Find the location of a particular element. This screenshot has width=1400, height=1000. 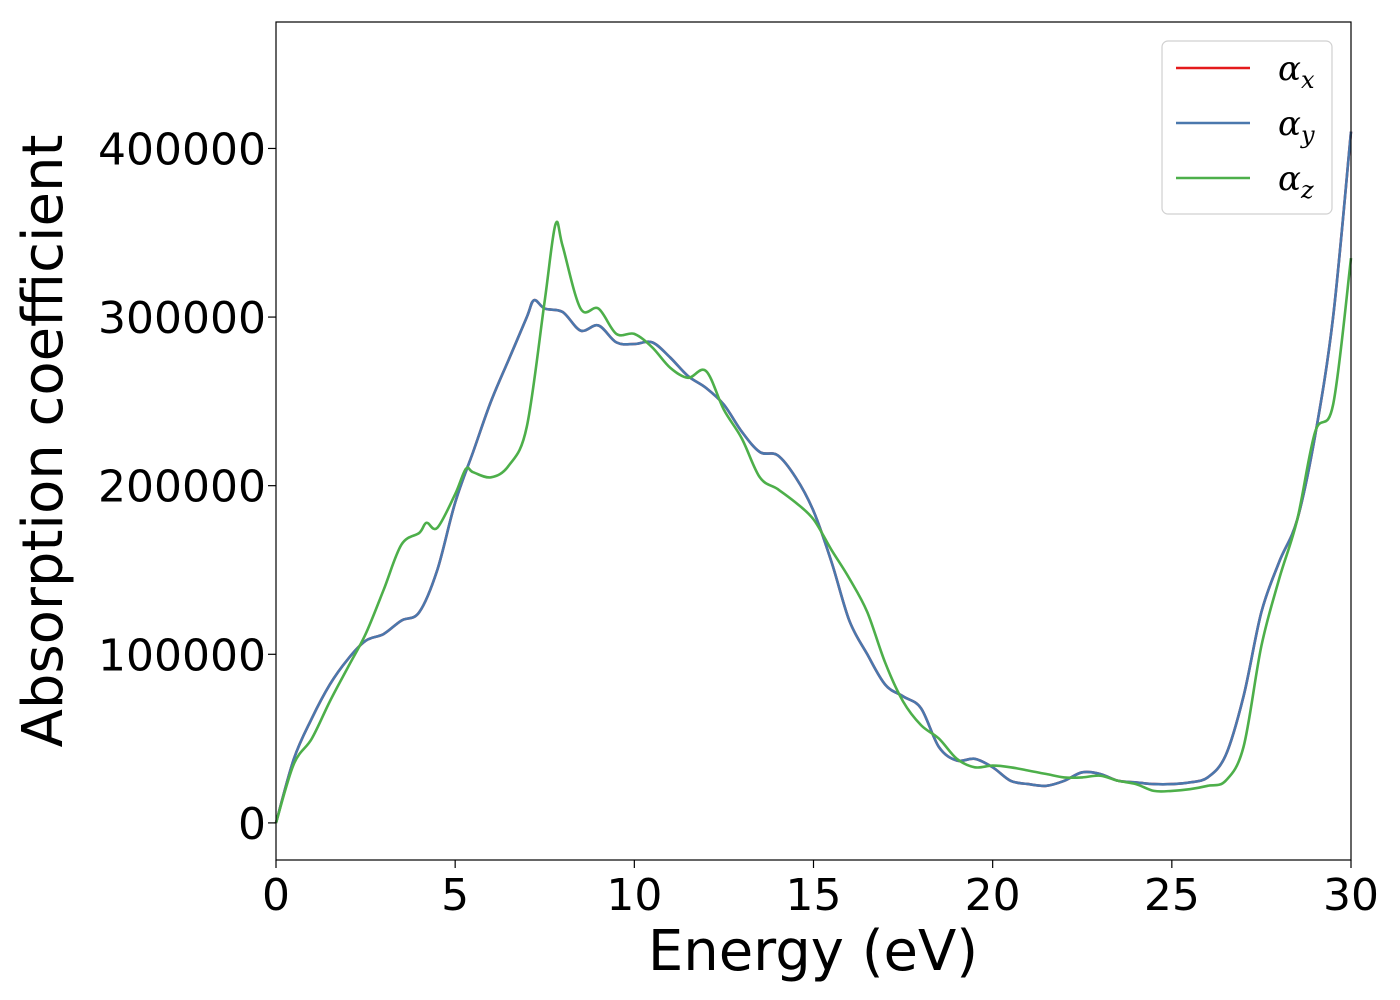

y-tick-label: 0 is located at coordinates (252, 824).